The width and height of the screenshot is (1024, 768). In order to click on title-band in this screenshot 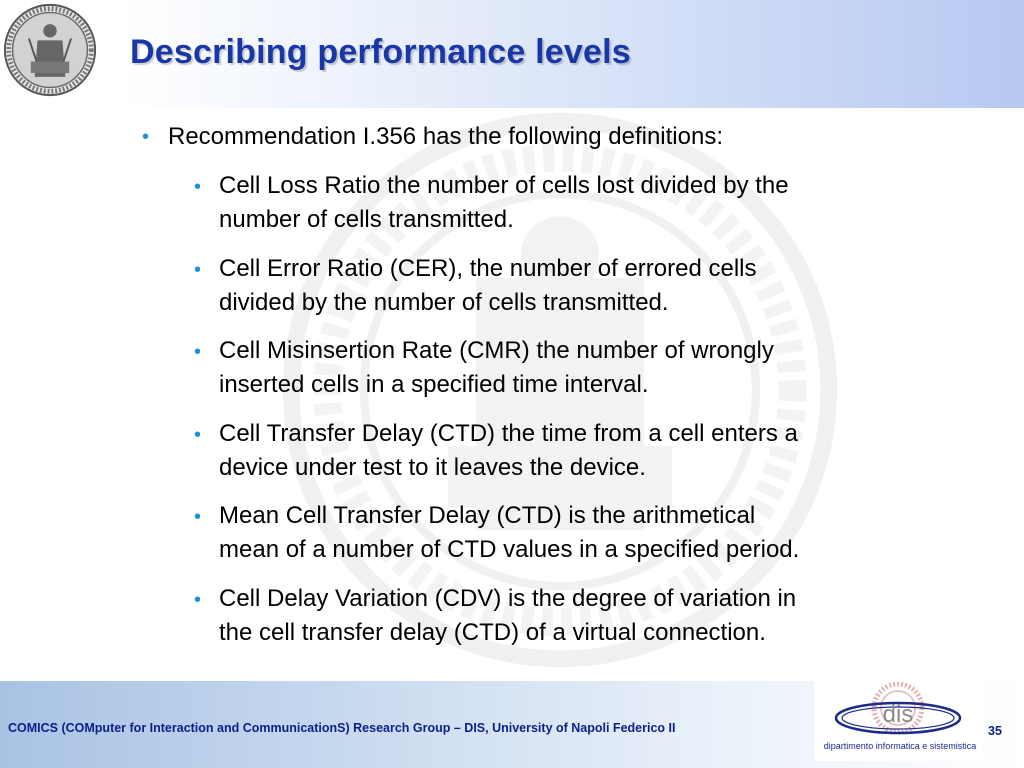, I will do `click(512, 54)`.